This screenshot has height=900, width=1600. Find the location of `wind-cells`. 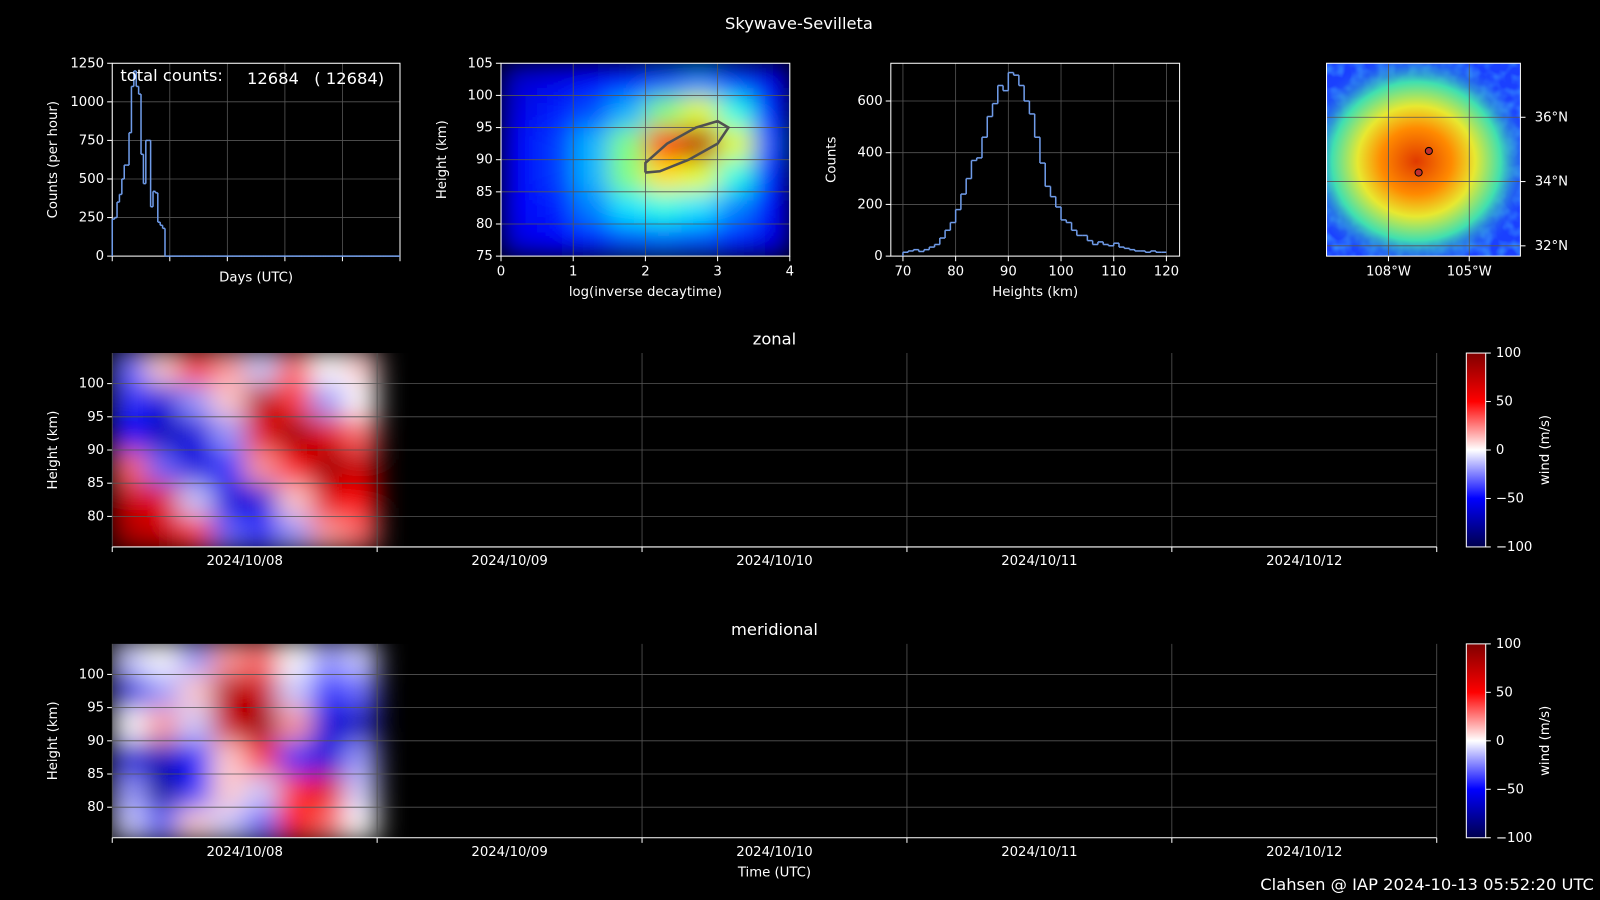

wind-cells is located at coordinates (245, 450).